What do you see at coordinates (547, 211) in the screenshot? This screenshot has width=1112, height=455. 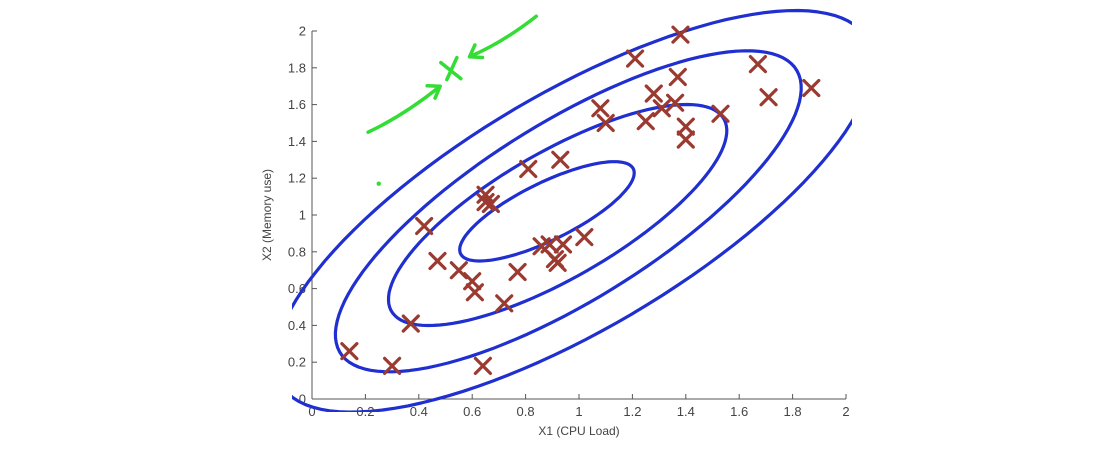 I see `contour-inner` at bounding box center [547, 211].